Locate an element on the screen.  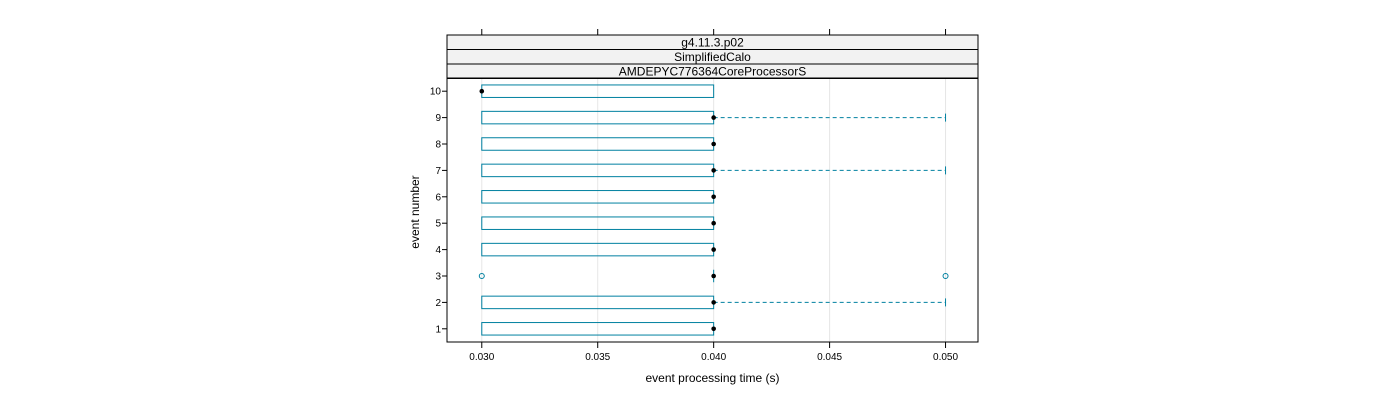
x-tick-label-2: 0.040 is located at coordinates (713, 357).